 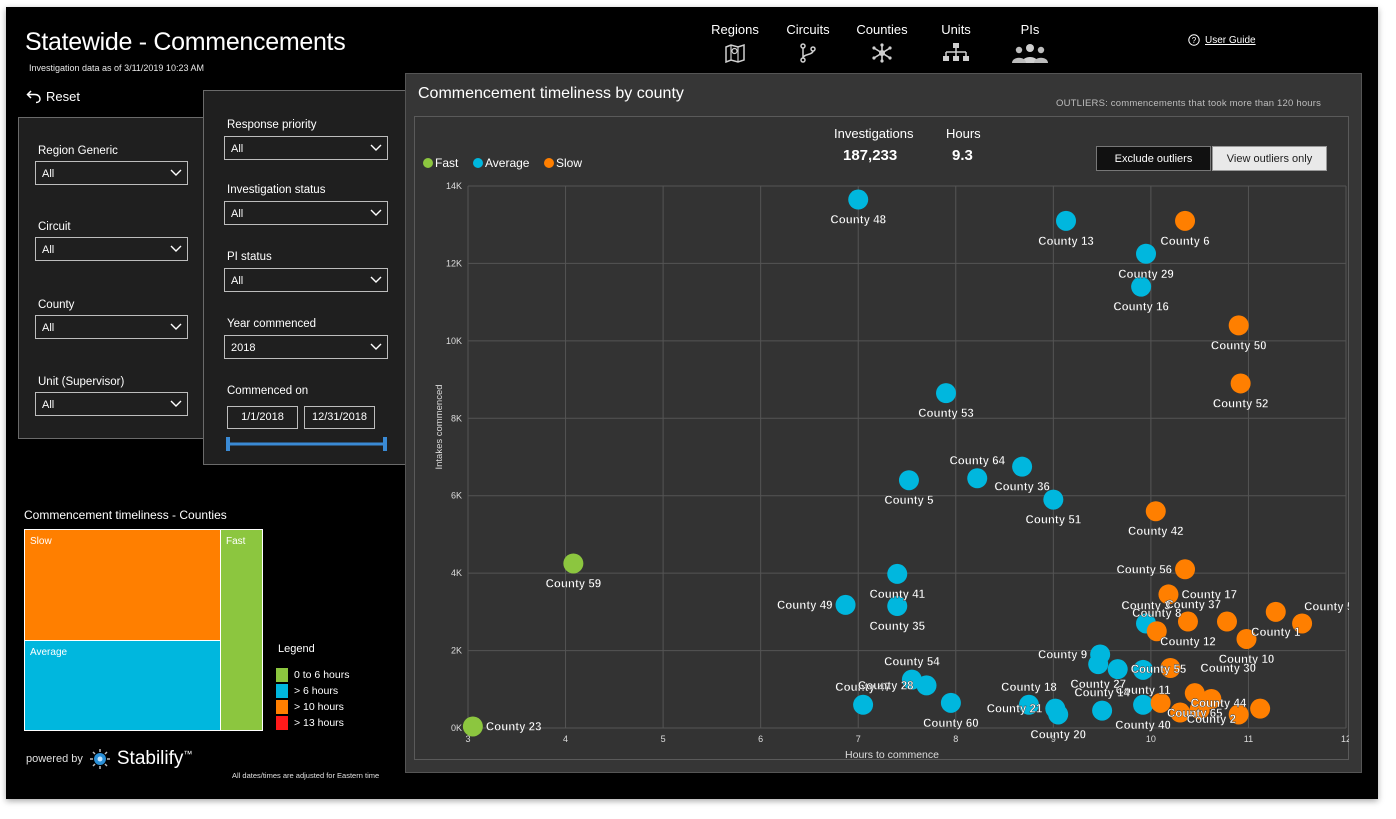 What do you see at coordinates (454, 186) in the screenshot?
I see `y-tick-label: 14K` at bounding box center [454, 186].